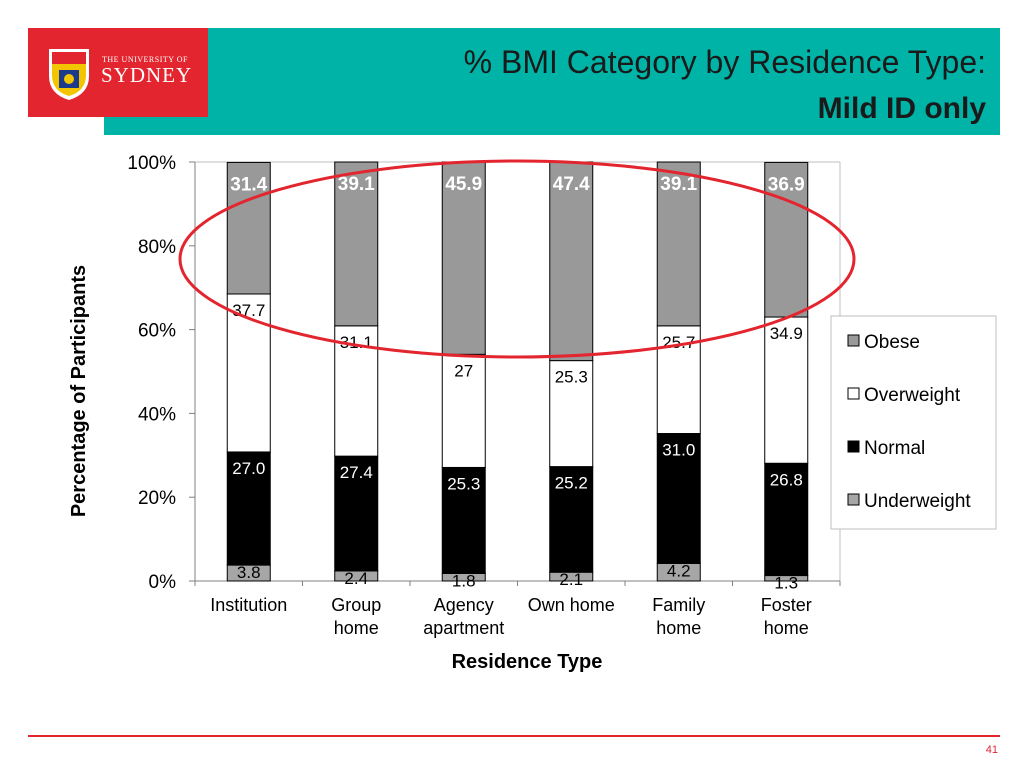 The width and height of the screenshot is (1024, 768). Describe the element at coordinates (901, 108) in the screenshot. I see `slide-subtitle: Mild ID only` at that location.